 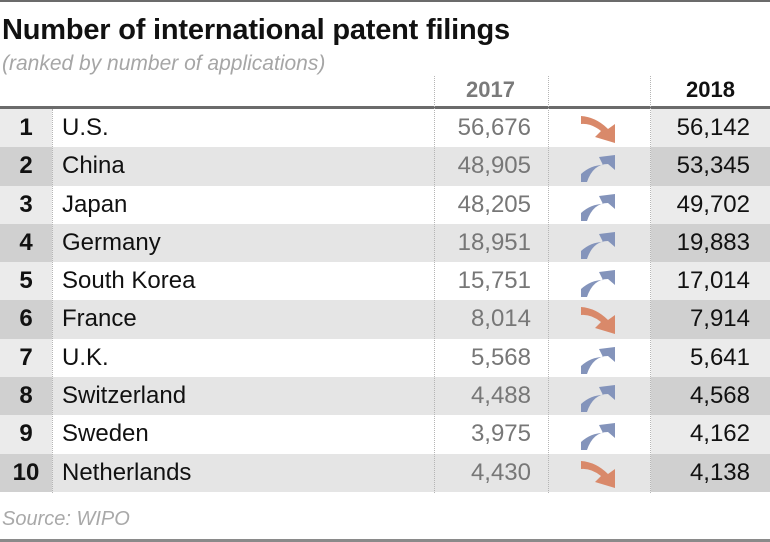 I want to click on rank-cell: 3, so click(x=26, y=204).